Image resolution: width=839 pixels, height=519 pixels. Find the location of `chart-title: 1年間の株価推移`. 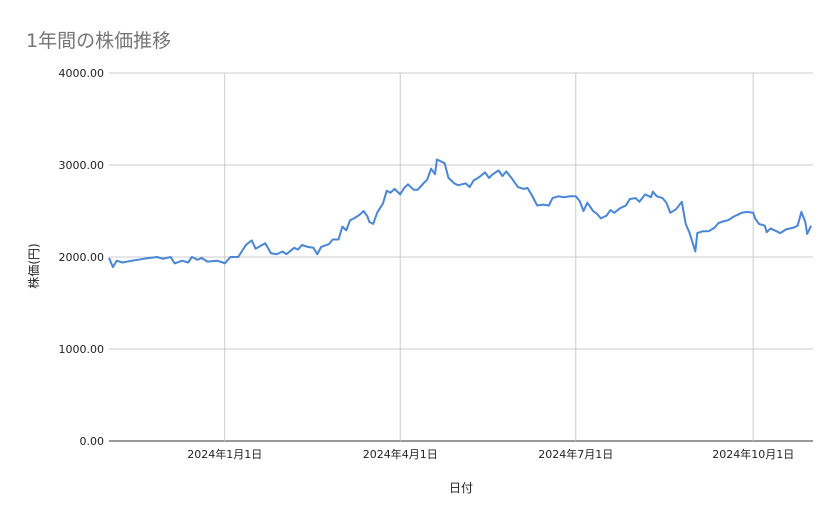

chart-title: 1年間の株価推移 is located at coordinates (99, 41).